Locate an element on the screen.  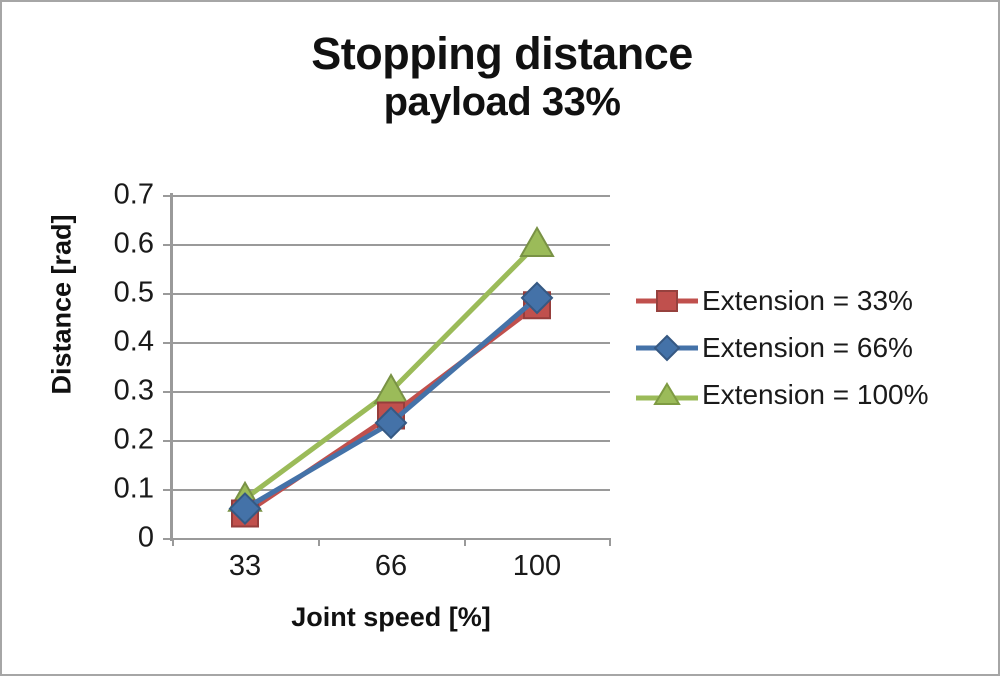
legend-label: Extension = 33% is located at coordinates (807, 300).